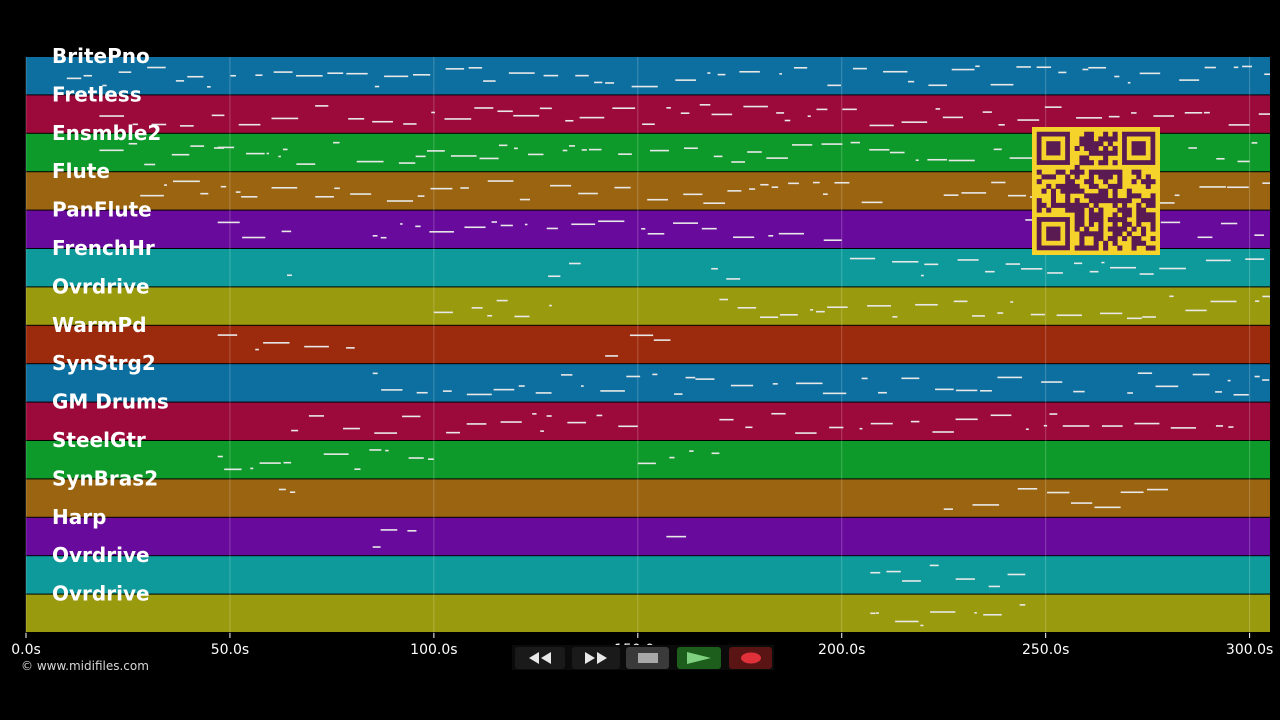 This screenshot has height=720, width=1280. I want to click on tick-label: 200.0s, so click(841, 650).